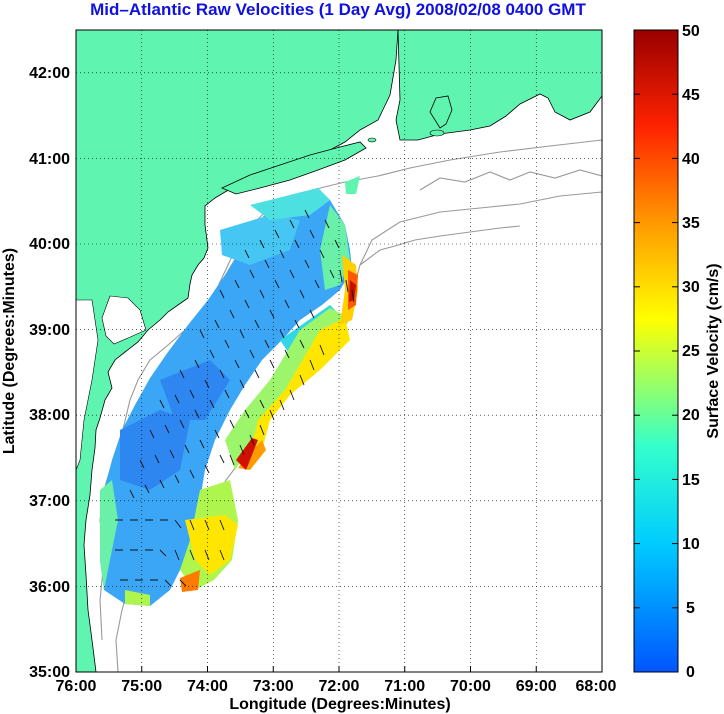  I want to click on x-tick-label: 69:00, so click(536, 686).